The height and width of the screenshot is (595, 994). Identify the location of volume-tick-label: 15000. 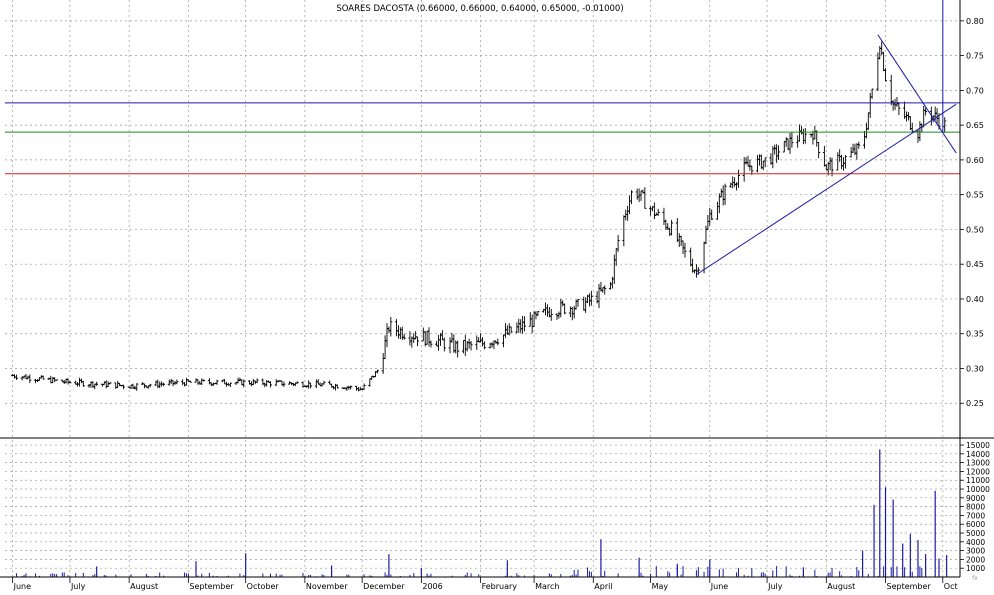
(978, 445).